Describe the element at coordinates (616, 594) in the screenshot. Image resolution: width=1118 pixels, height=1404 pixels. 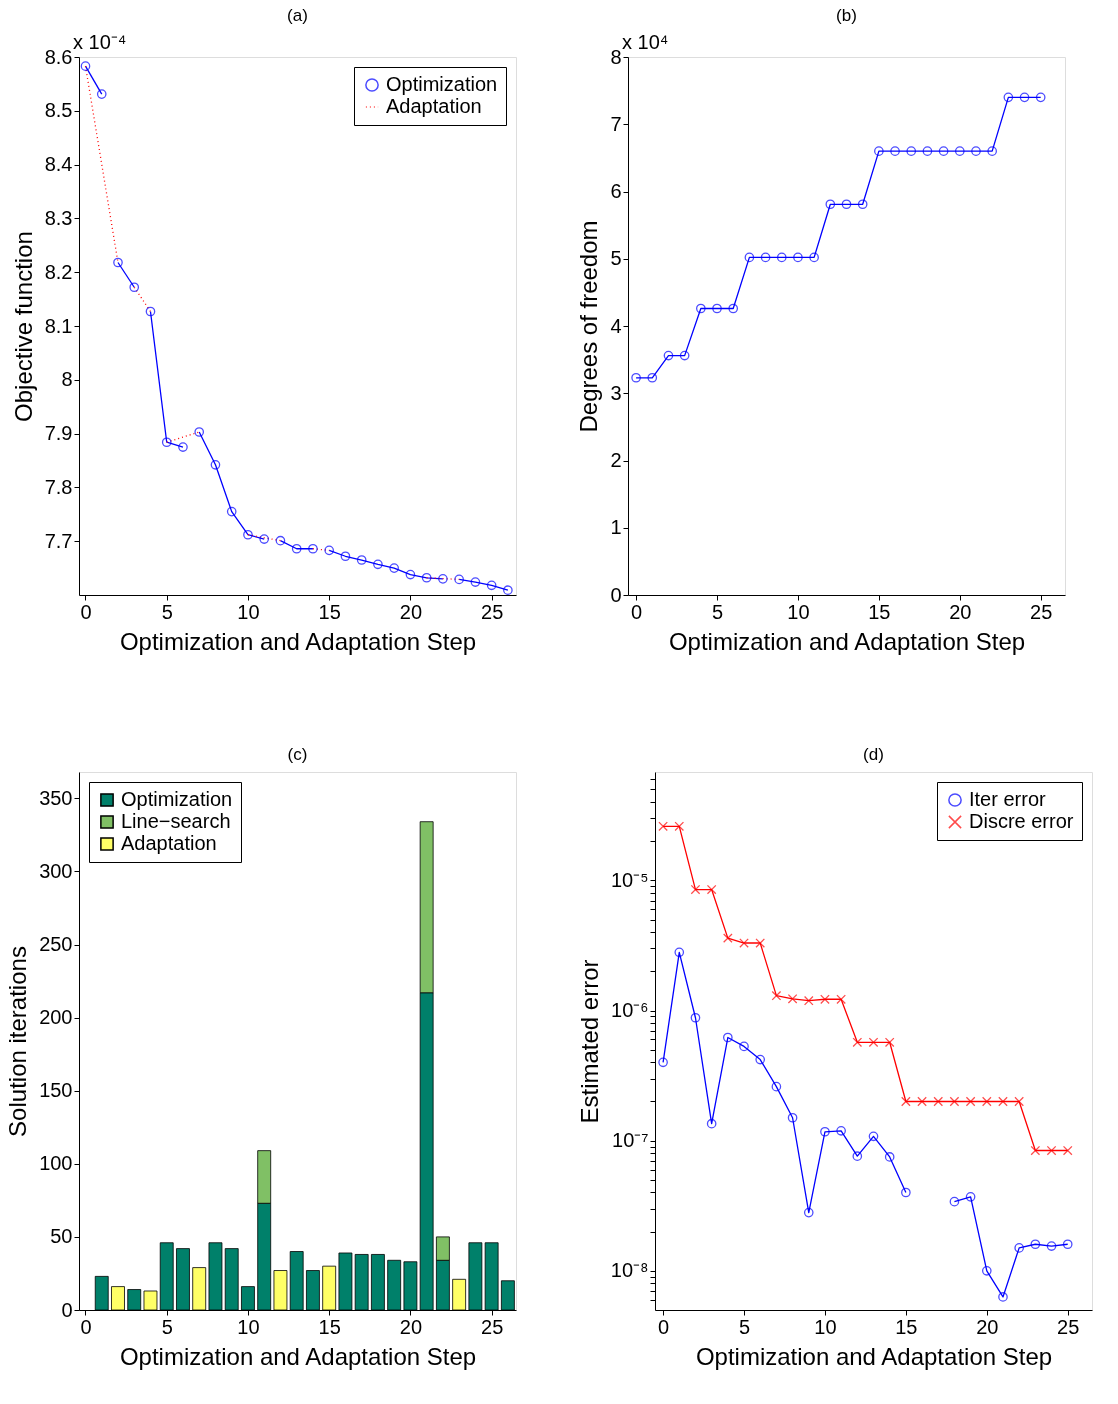
I see `y-tick-label: 0` at that location.